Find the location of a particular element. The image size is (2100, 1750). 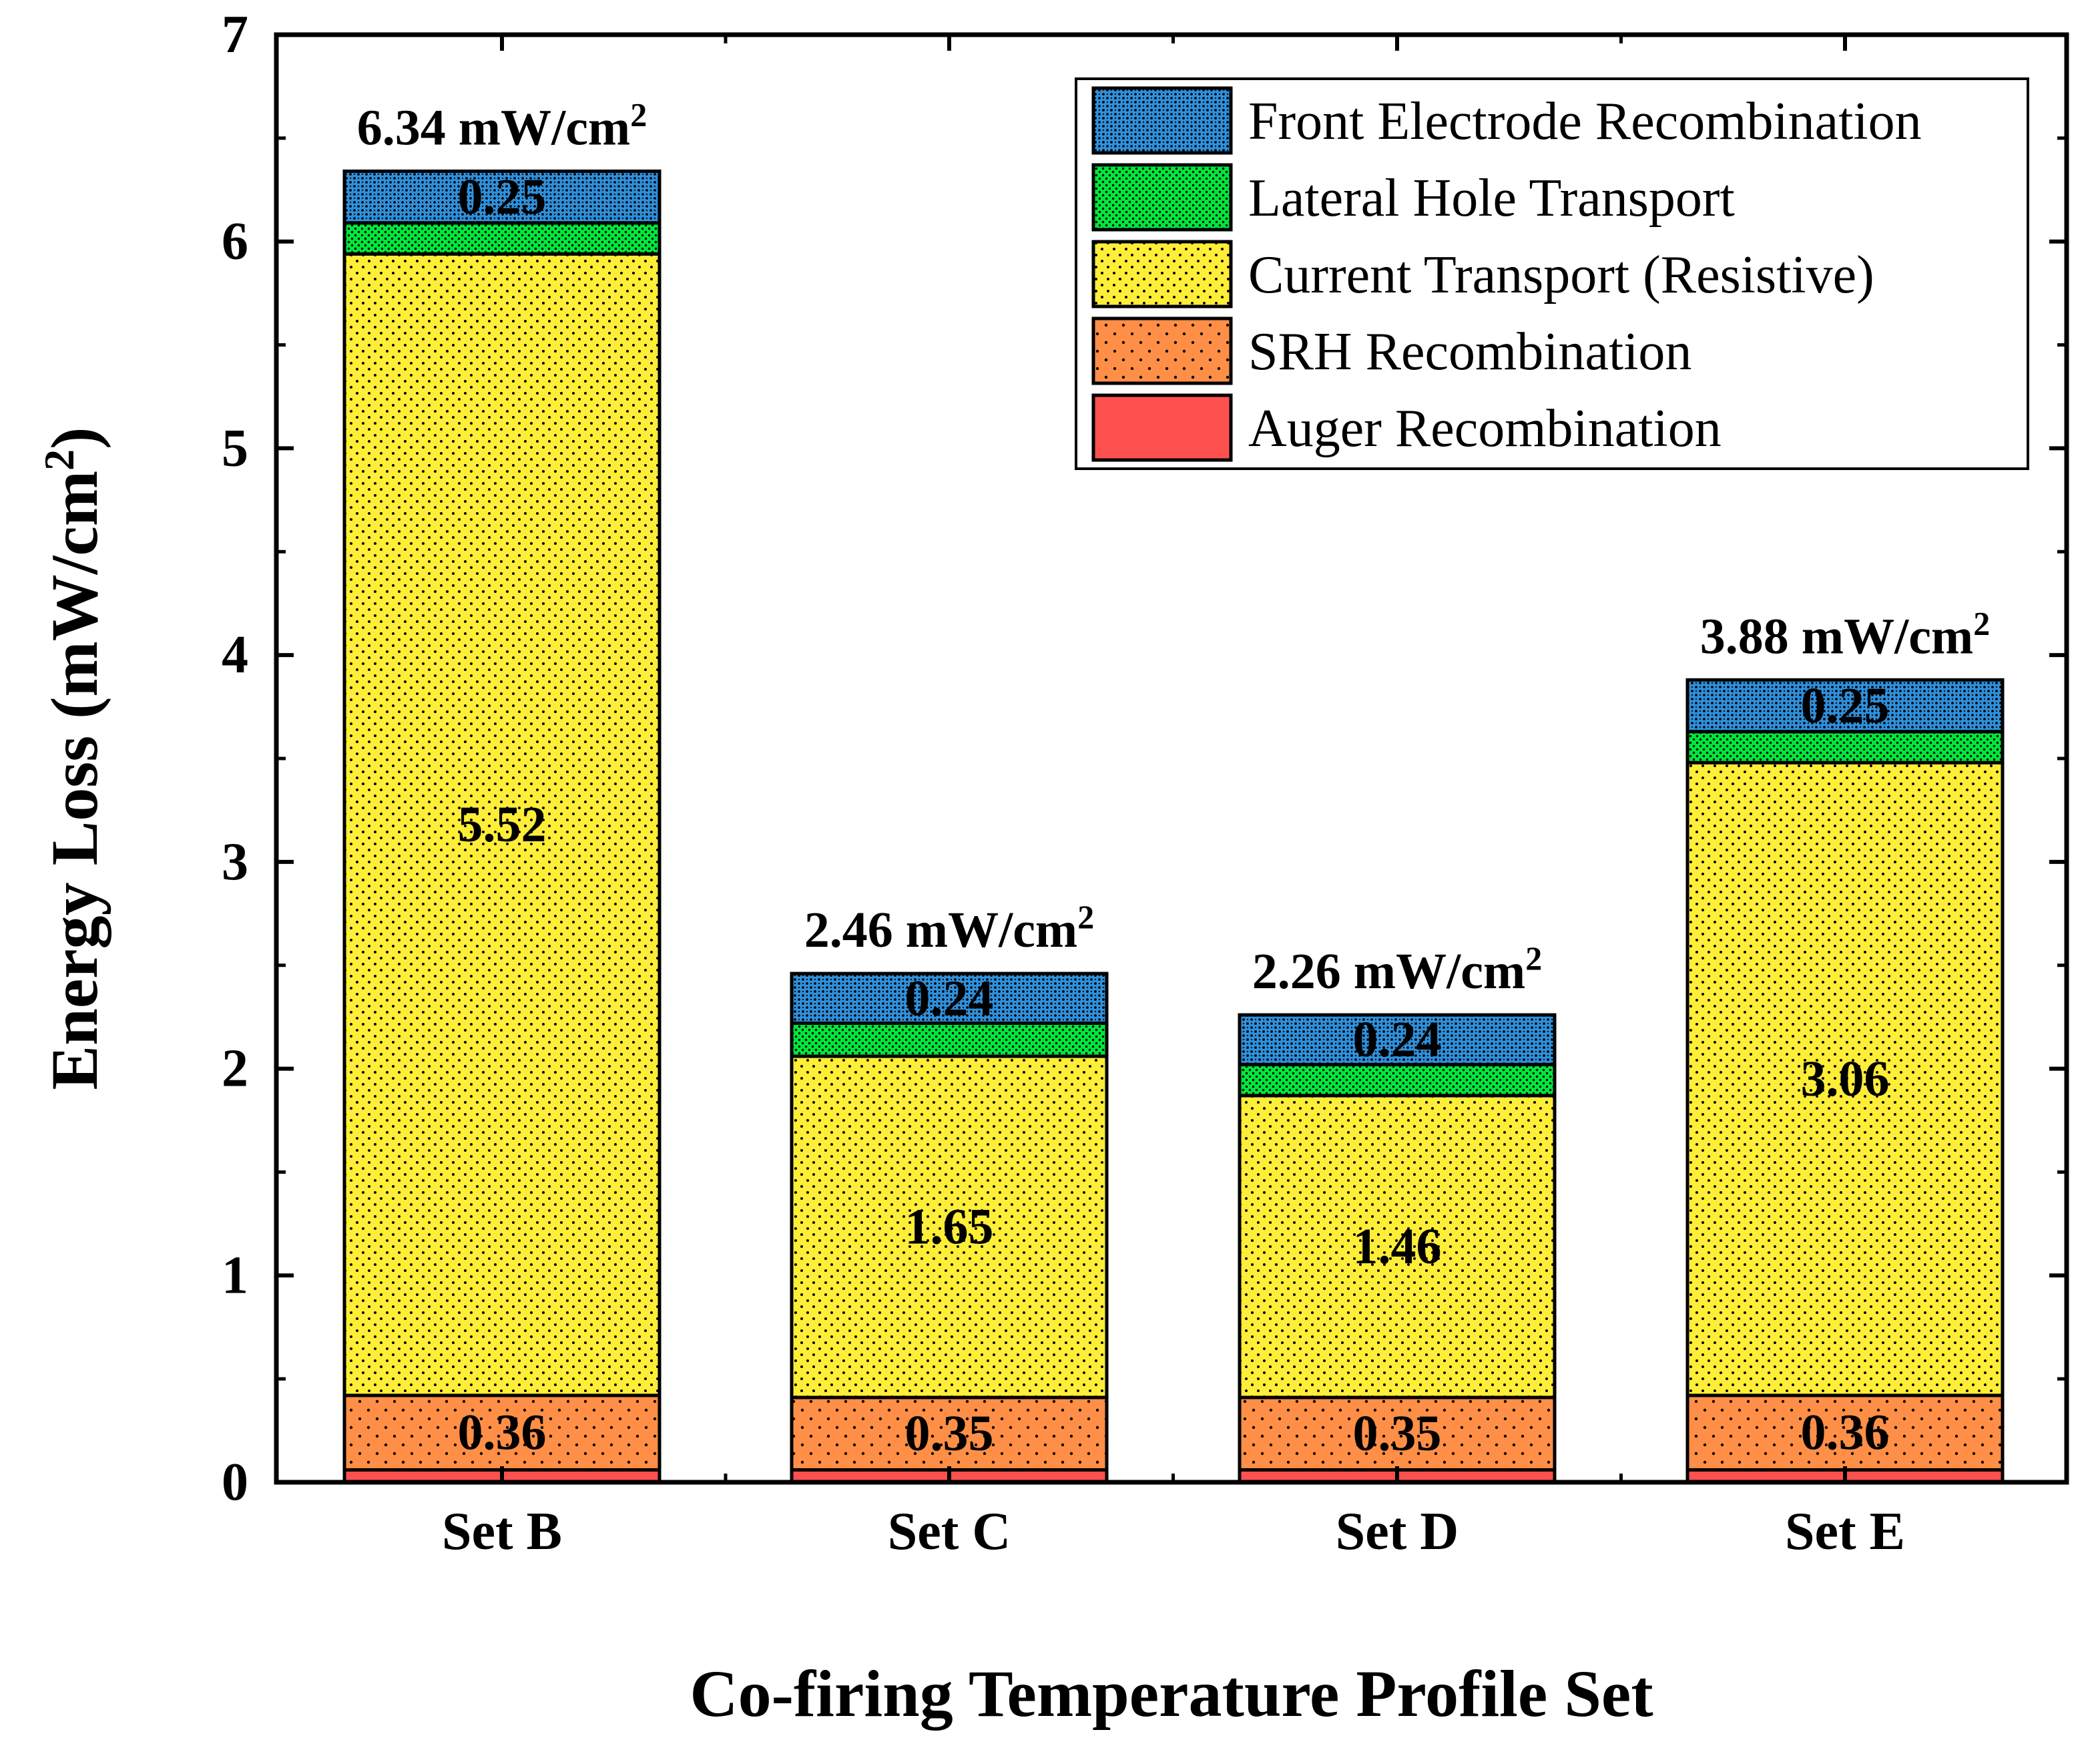

segment-label-set-c-front-electrode-recombination: 0.24 is located at coordinates (949, 998).